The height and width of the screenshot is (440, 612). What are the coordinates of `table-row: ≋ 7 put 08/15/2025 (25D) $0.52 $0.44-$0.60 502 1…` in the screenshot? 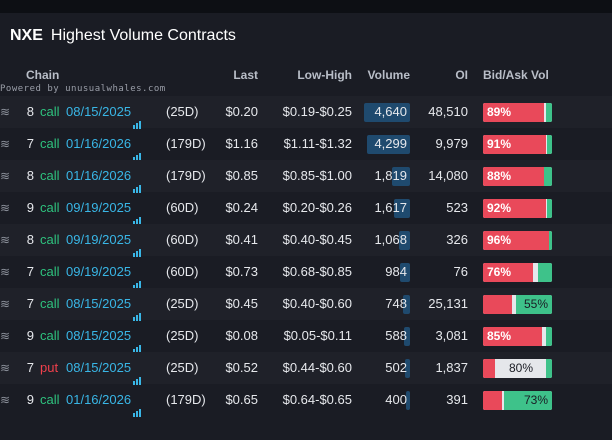 It's located at (306, 368).